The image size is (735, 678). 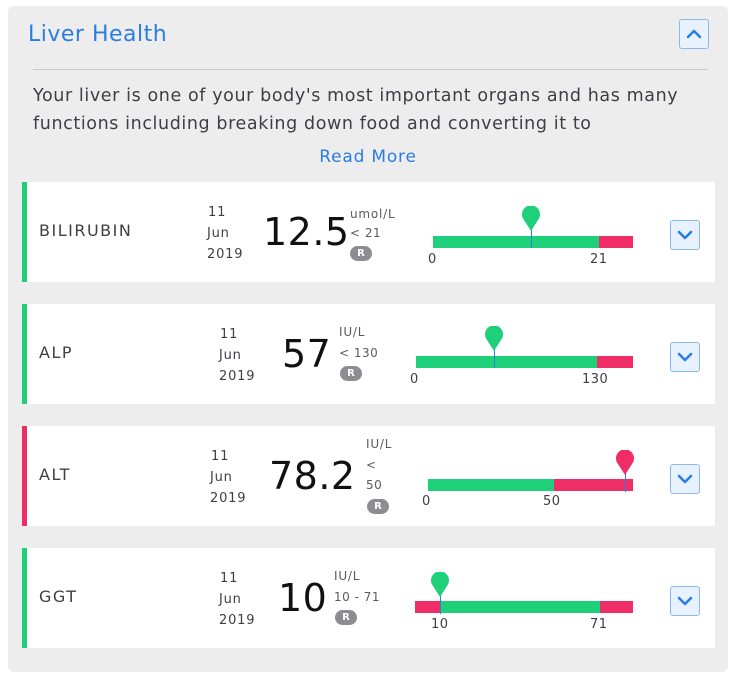 I want to click on test-card-alt: ALT 11 Jun 2019 78.2 IU/L < 50 R 0 50, so click(x=368, y=476).